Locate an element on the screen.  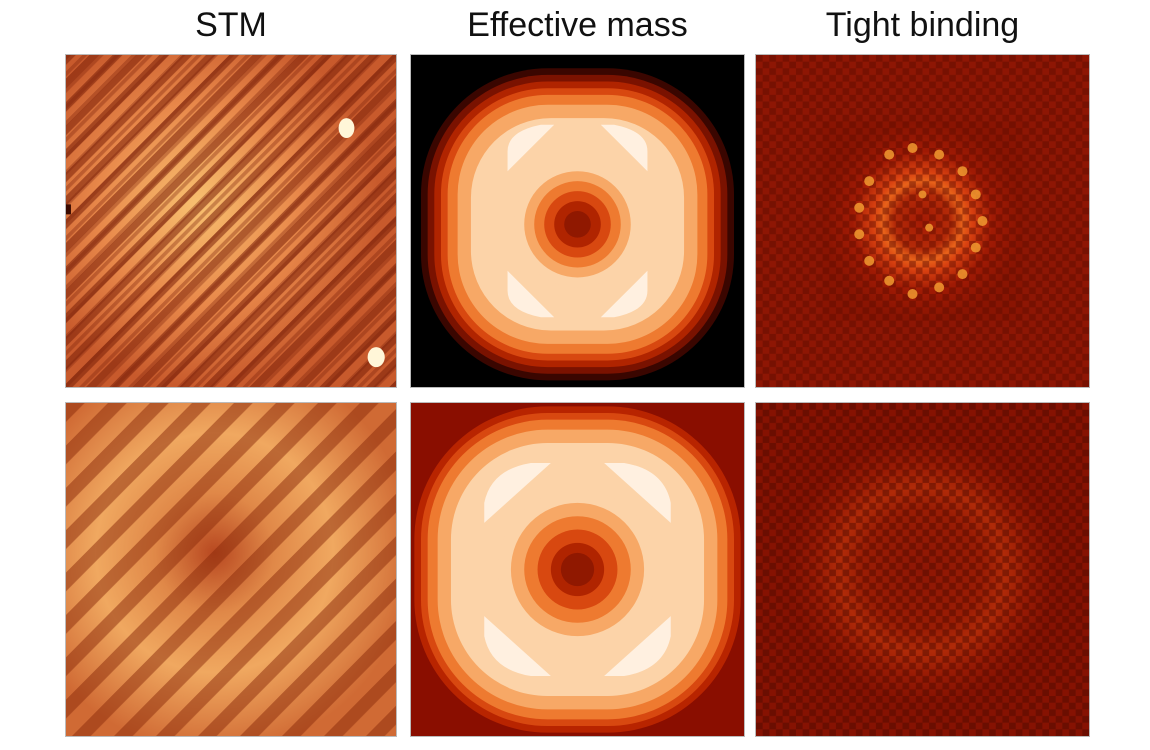
stm-image-bottom is located at coordinates (231, 569).